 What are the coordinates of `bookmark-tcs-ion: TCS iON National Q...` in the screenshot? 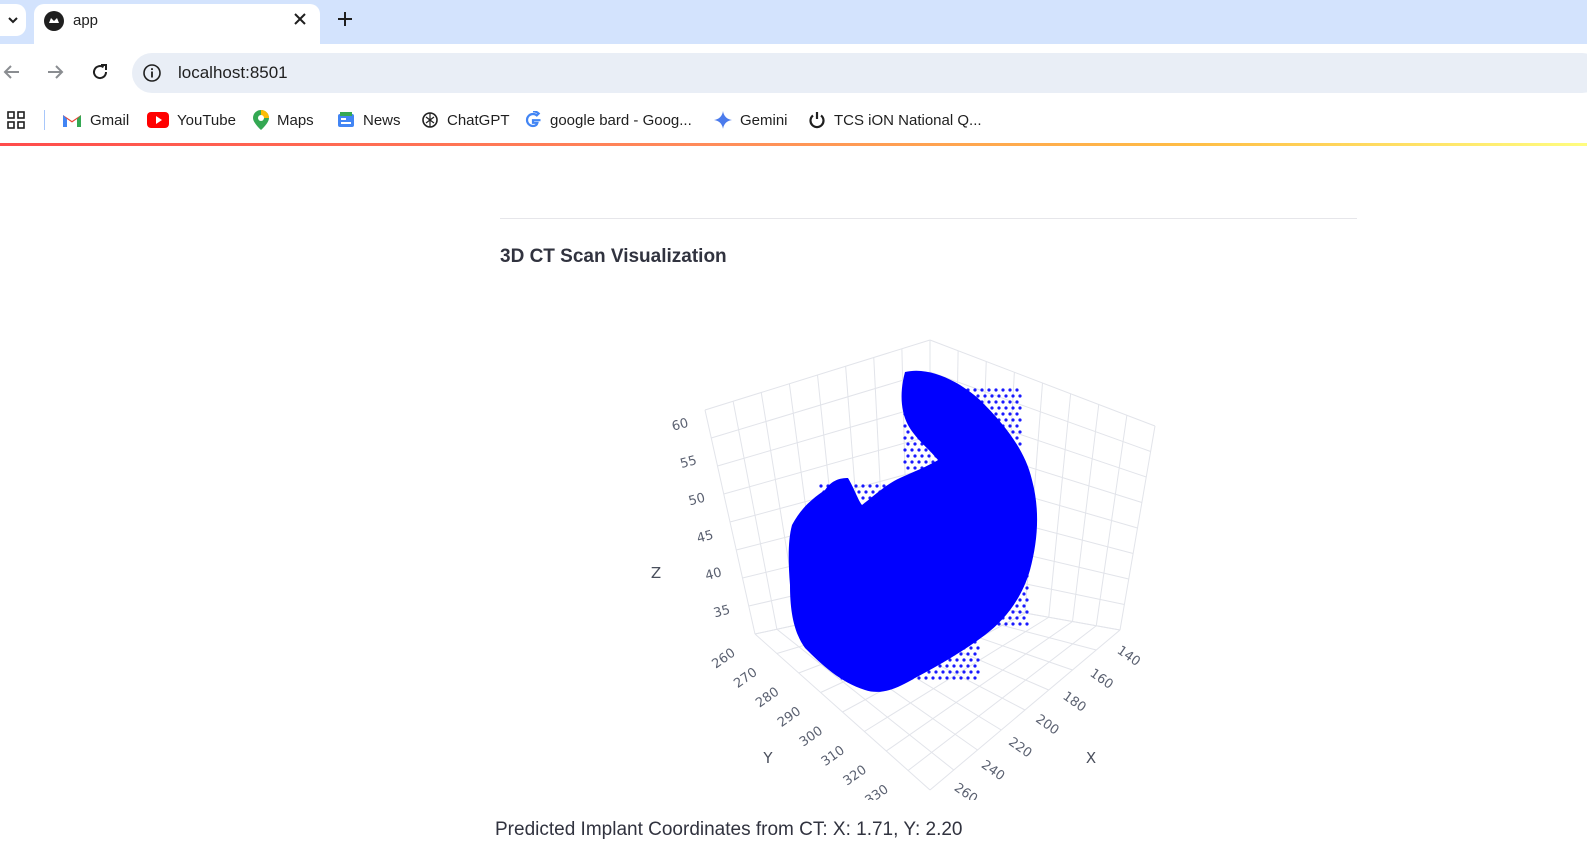 It's located at (895, 120).